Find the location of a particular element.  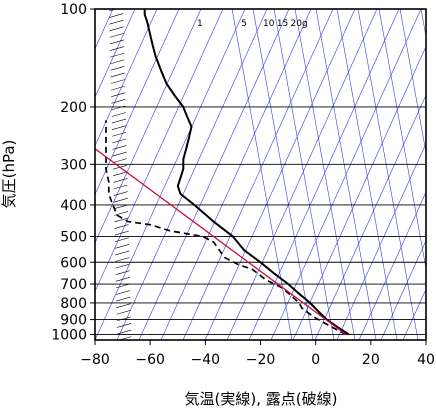

x-tick-label: 40 is located at coordinates (426, 360).